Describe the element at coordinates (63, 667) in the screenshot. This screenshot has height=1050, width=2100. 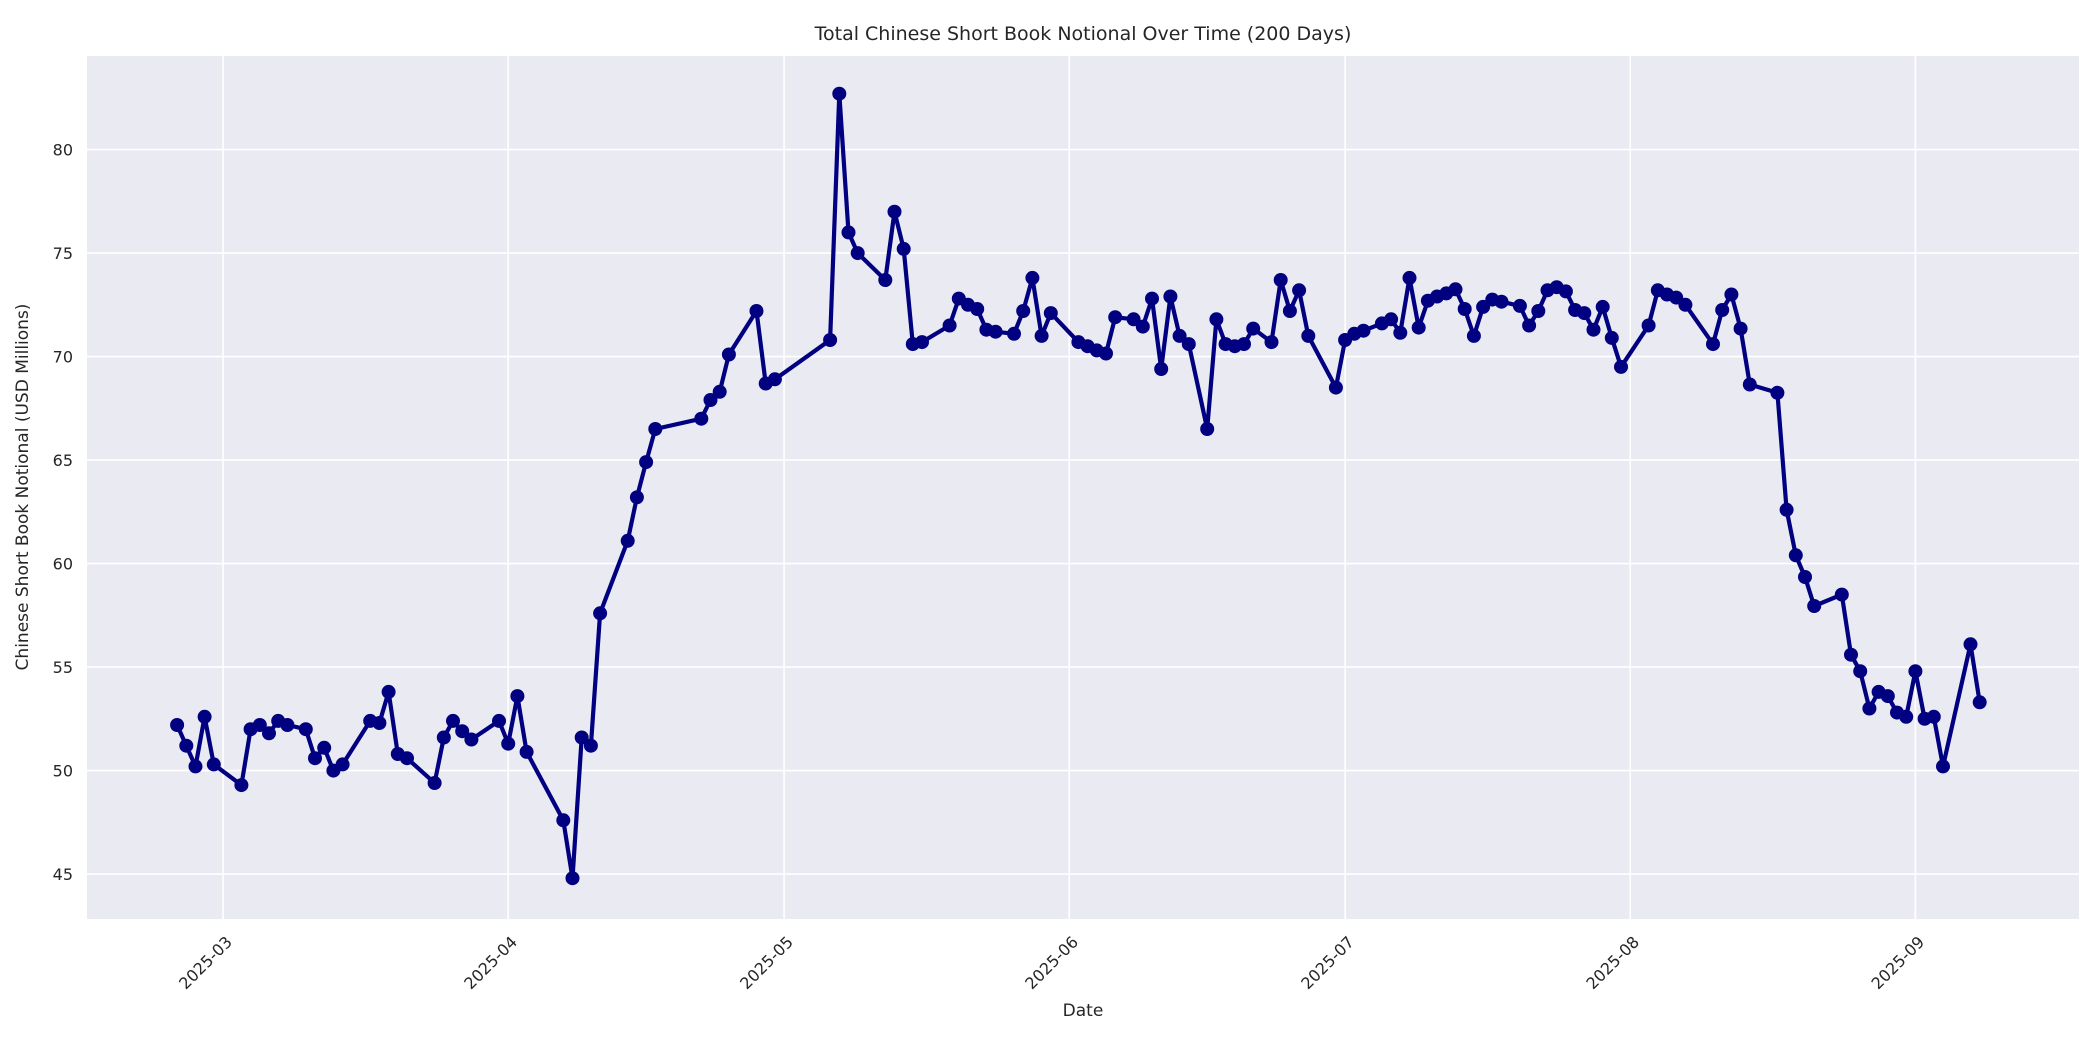
I see `y-tick-label: 55` at that location.